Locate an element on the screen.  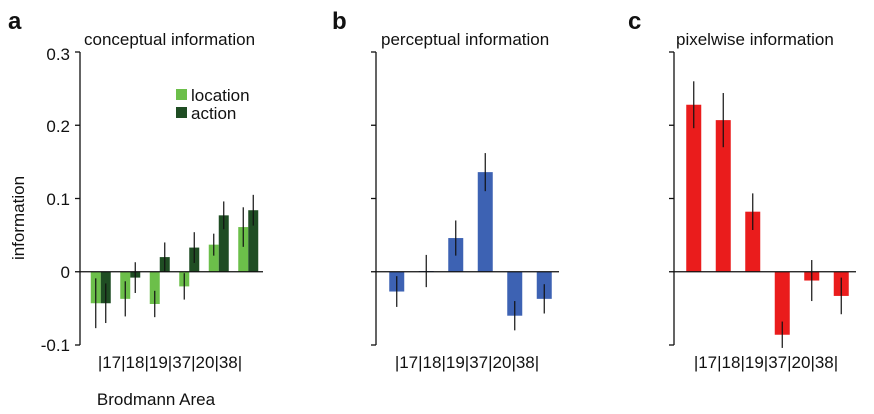
y-tick-label-neg0.1: -0.1 is located at coordinates (55, 345).